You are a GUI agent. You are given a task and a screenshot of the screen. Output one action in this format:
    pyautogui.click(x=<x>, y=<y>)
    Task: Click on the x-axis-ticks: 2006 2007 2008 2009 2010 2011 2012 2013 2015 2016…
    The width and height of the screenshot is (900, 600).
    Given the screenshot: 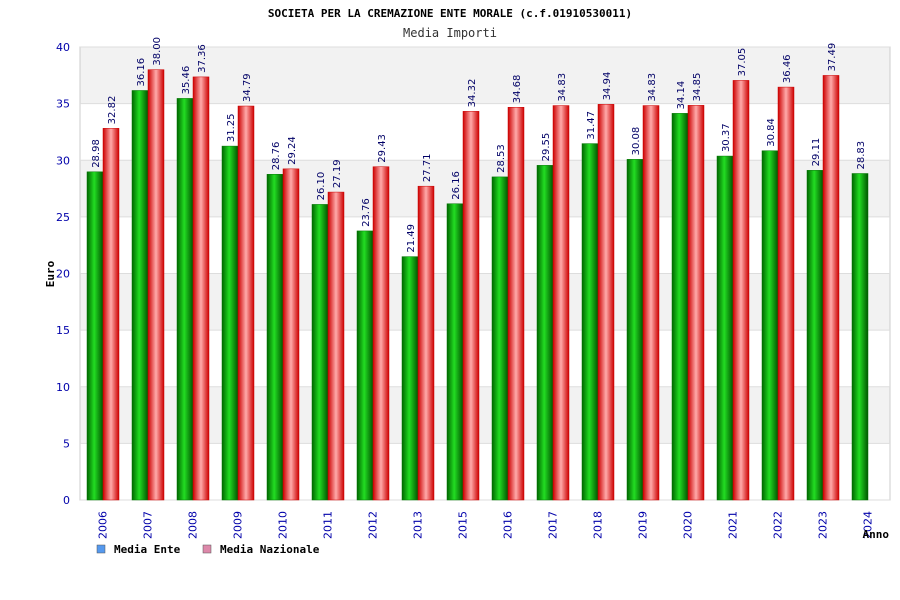 What is the action you would take?
    pyautogui.click(x=486, y=525)
    